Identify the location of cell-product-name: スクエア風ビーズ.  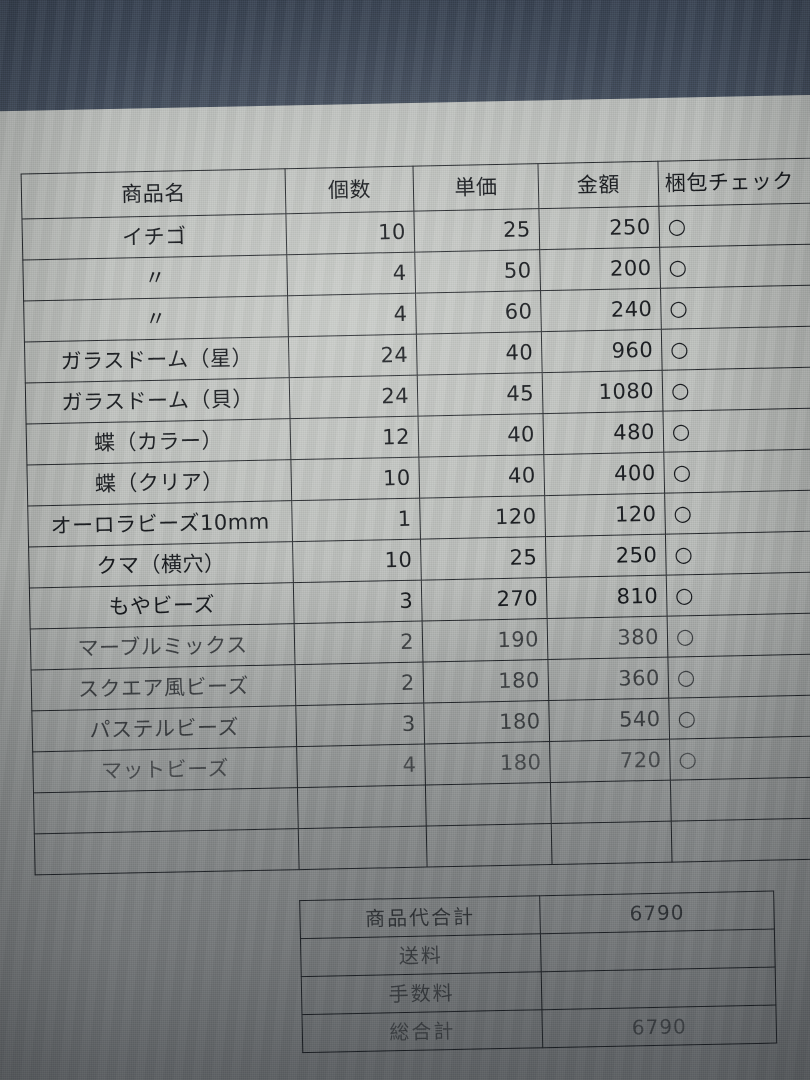
(163, 687).